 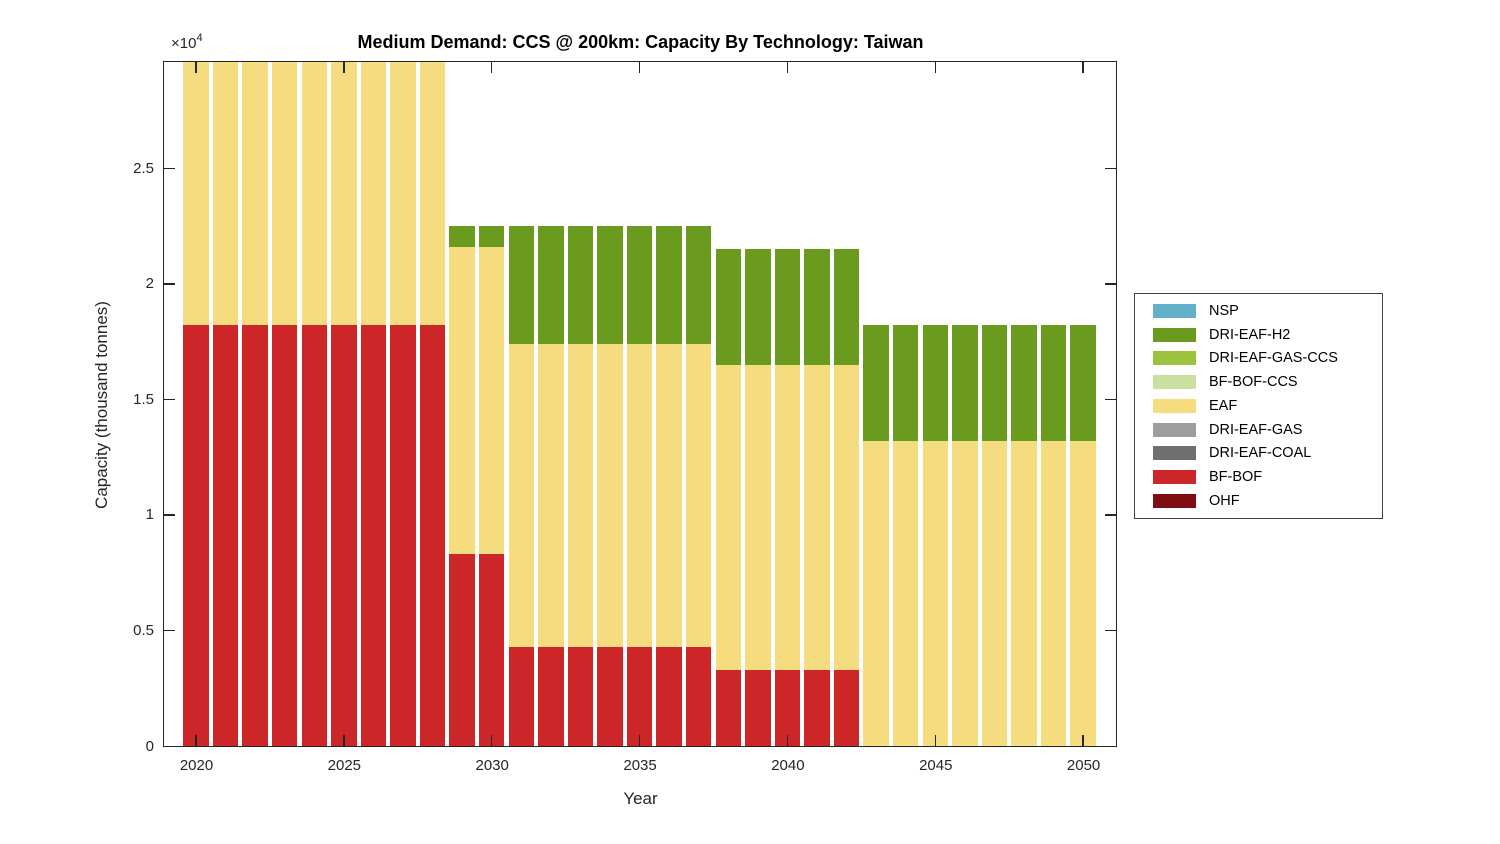 What do you see at coordinates (817, 307) in the screenshot?
I see `bar-segment-2041-DRI-EAF-H2` at bounding box center [817, 307].